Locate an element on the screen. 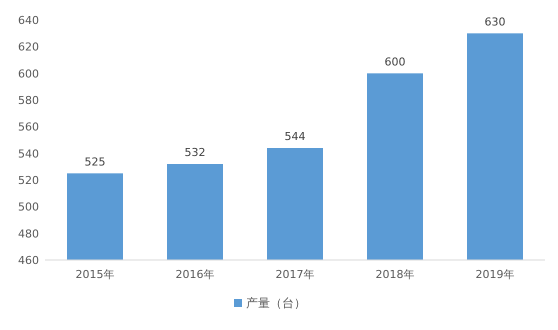 This screenshot has height=330, width=558. data-label: 544 is located at coordinates (295, 136).